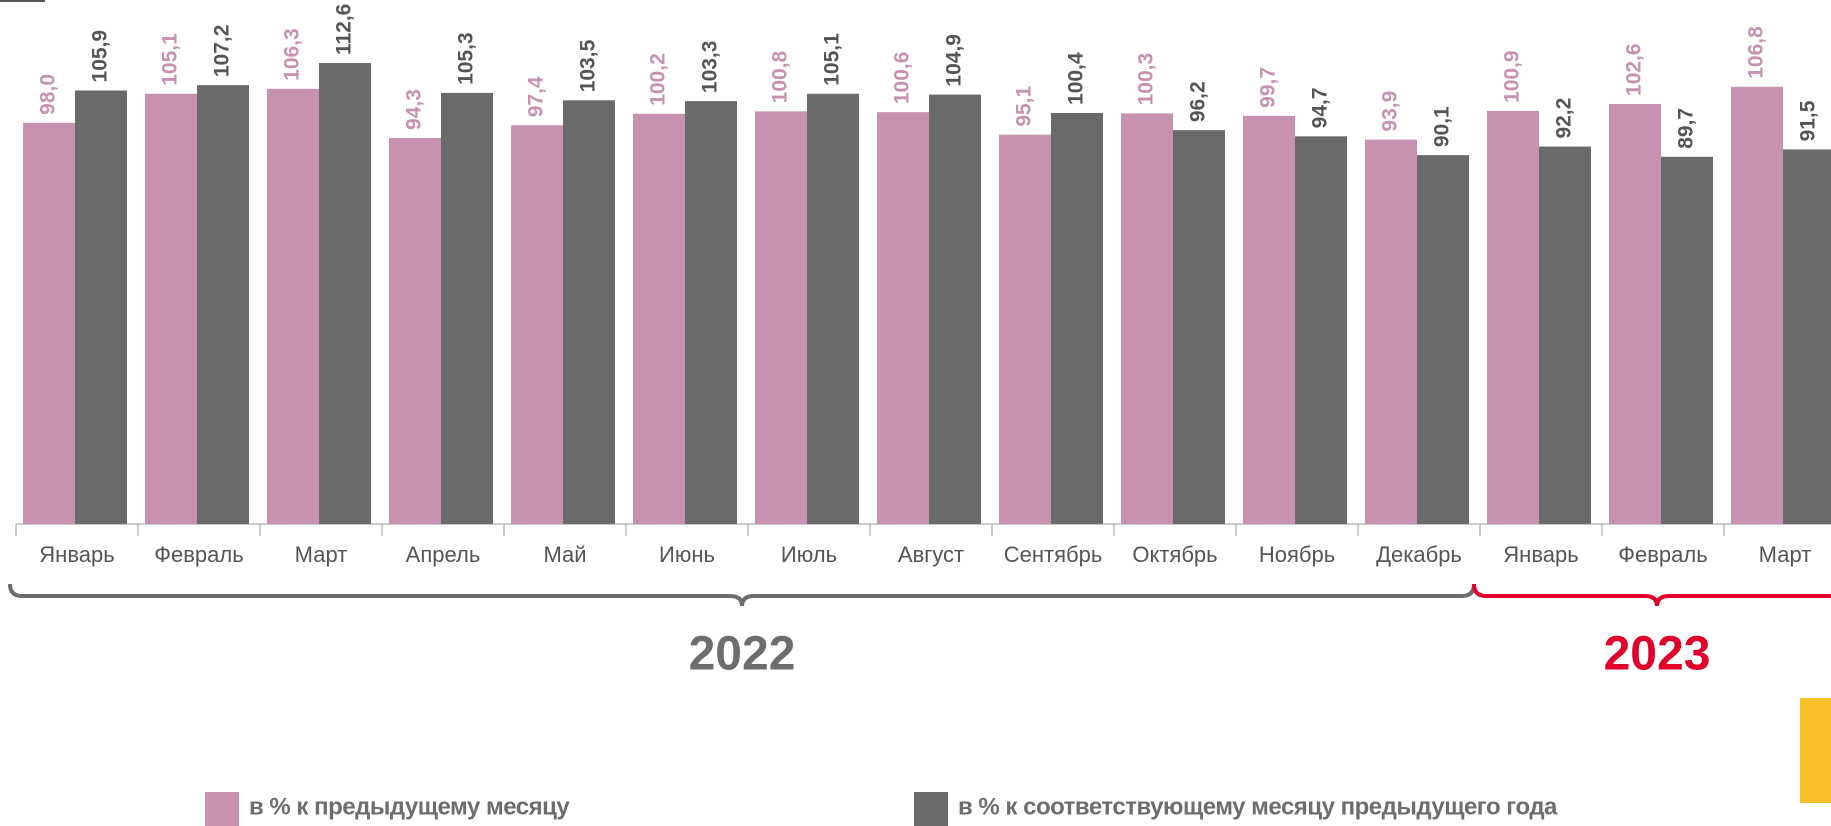  I want to click on x-tick-label: Август, so click(931, 554).